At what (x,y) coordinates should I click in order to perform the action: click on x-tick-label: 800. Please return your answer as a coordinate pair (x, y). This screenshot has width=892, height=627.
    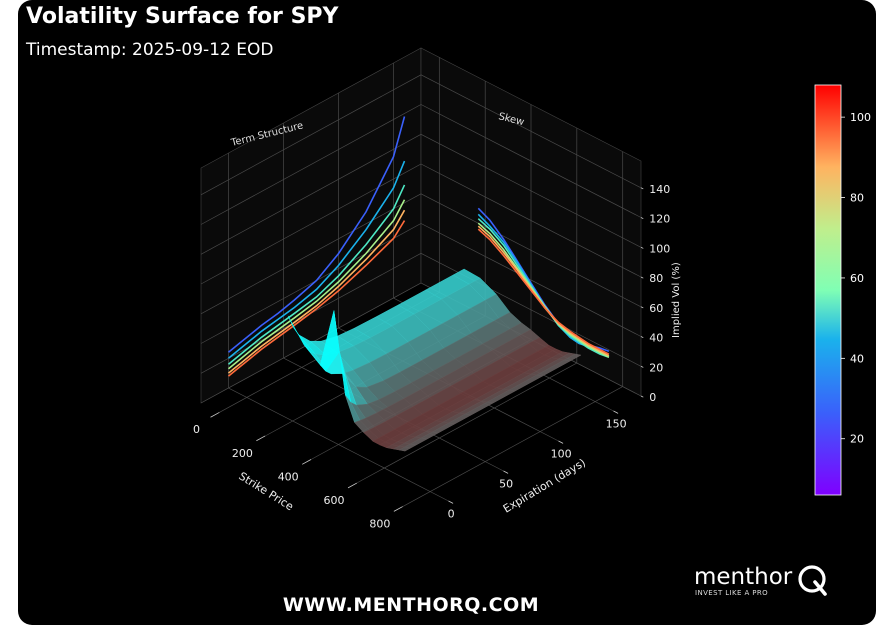
    Looking at the image, I should click on (379, 523).